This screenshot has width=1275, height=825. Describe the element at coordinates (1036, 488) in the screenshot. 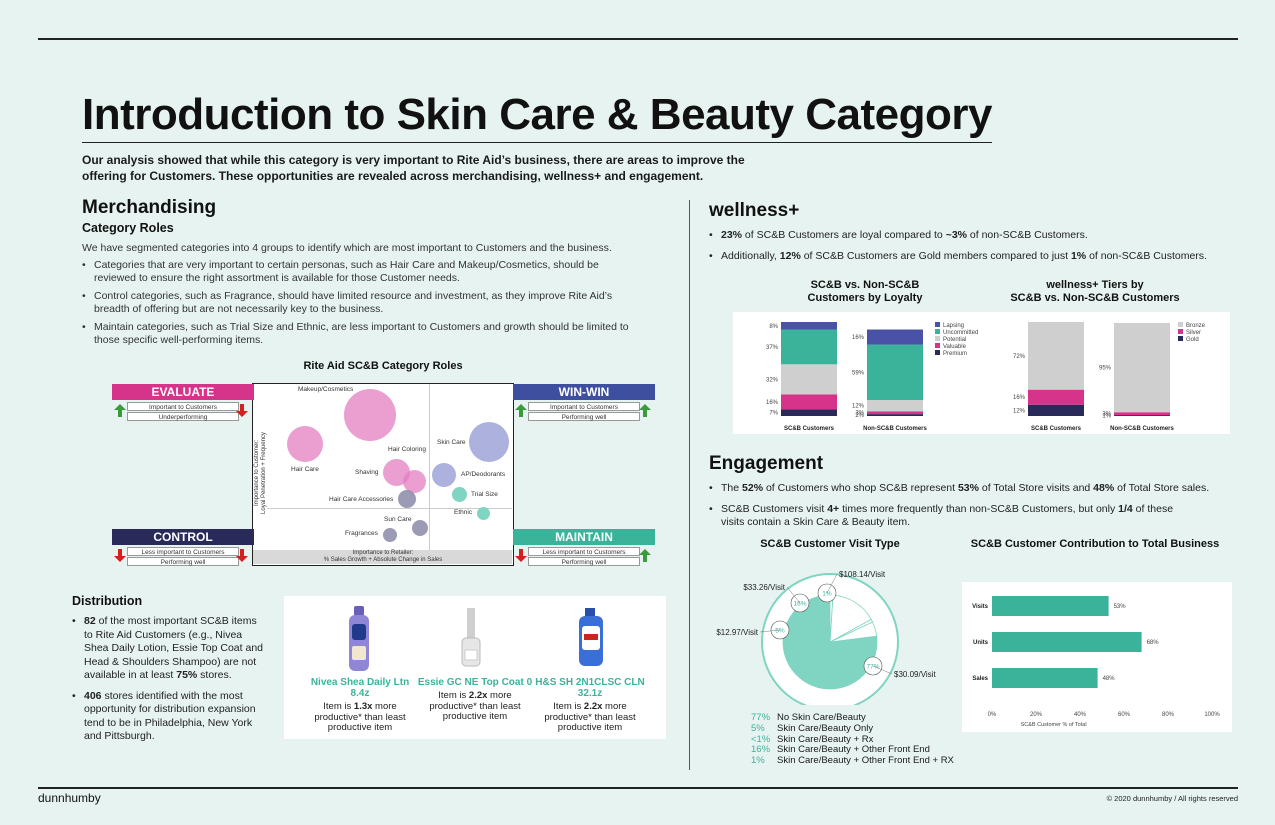

I see `stat-text: of Total Store visits and` at that location.